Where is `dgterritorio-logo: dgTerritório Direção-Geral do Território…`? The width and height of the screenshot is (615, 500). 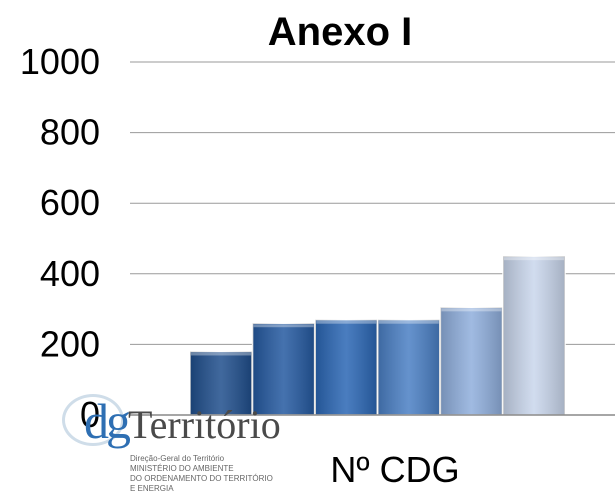
dgterritorio-logo: dgTerritório Direção-Geral do Território… is located at coordinates (174, 446).